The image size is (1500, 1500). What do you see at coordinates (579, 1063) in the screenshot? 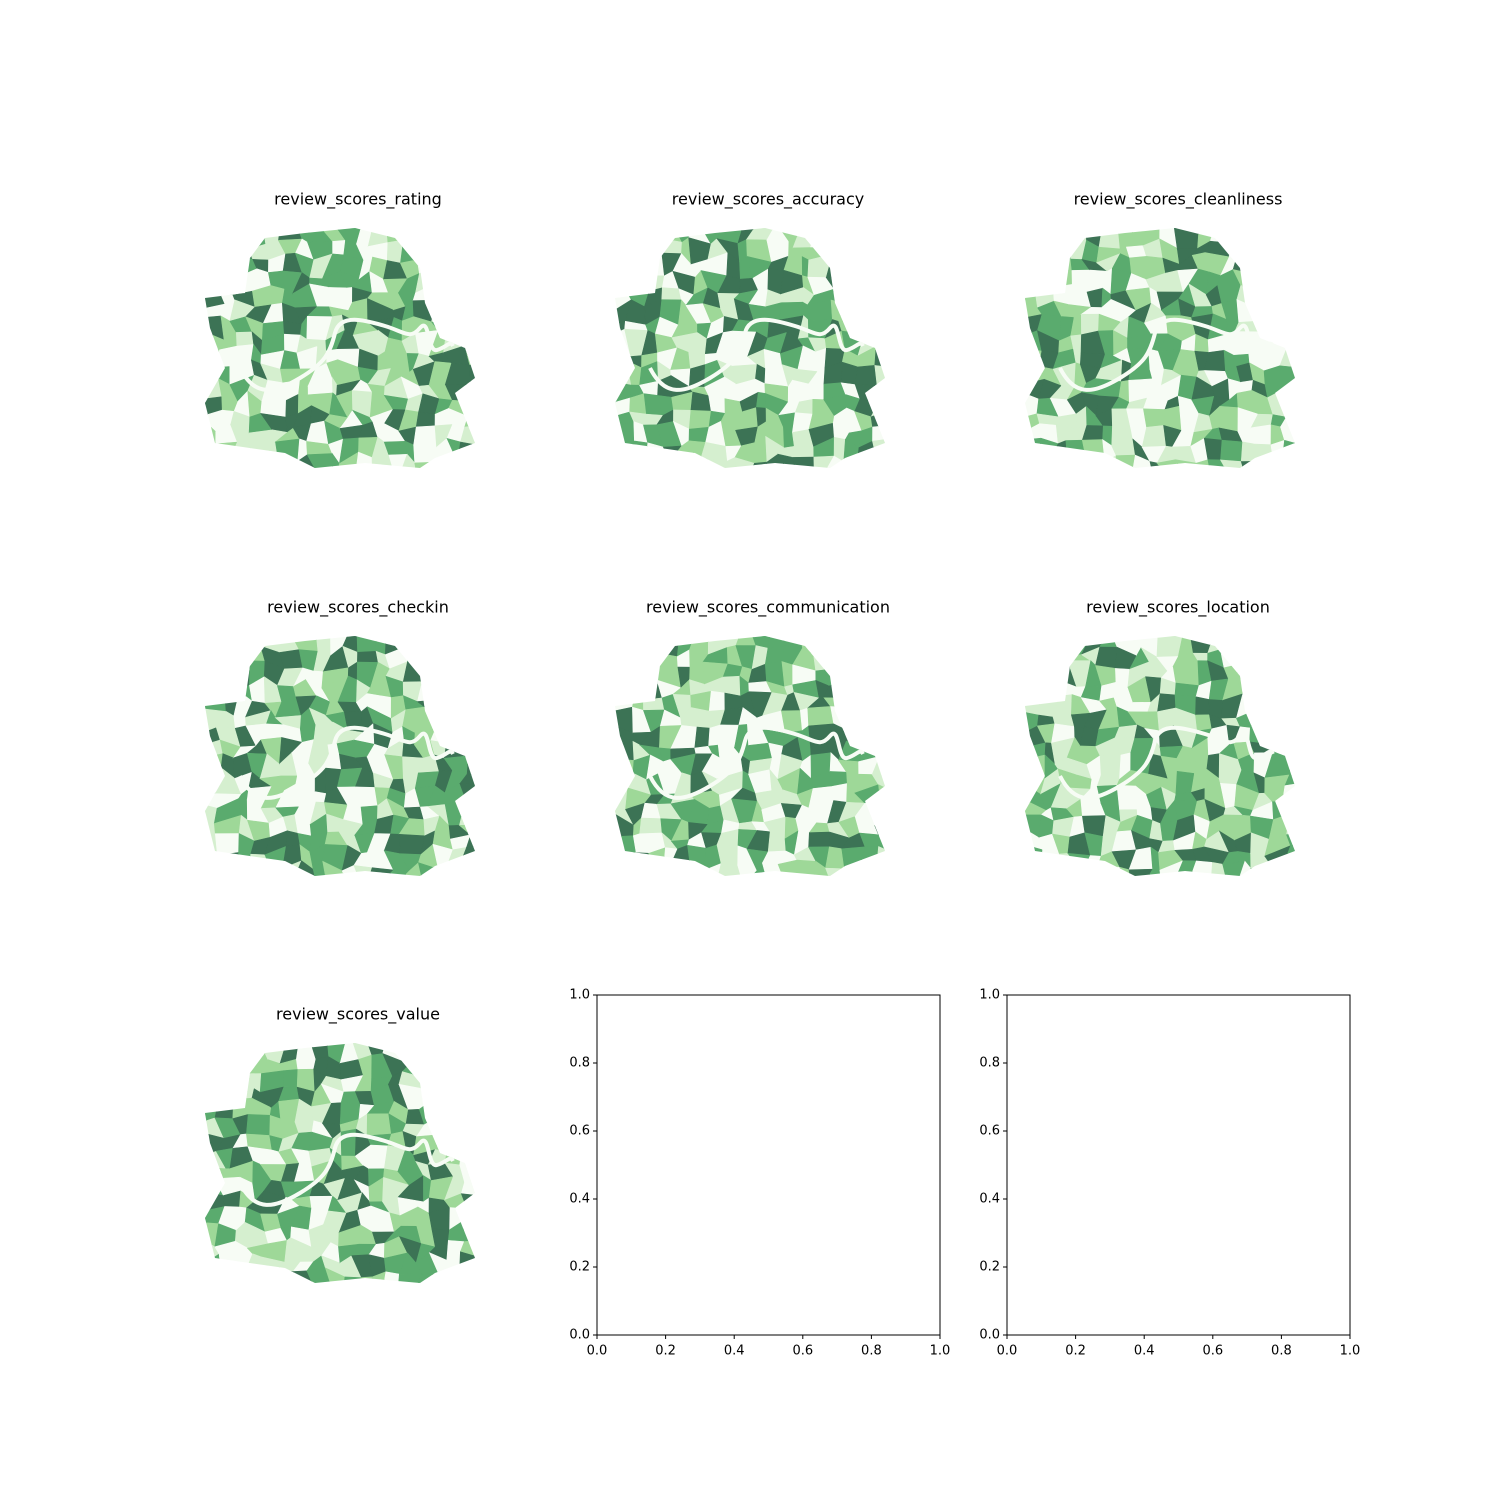
I see `y-tick-label: 0.8` at bounding box center [579, 1063].